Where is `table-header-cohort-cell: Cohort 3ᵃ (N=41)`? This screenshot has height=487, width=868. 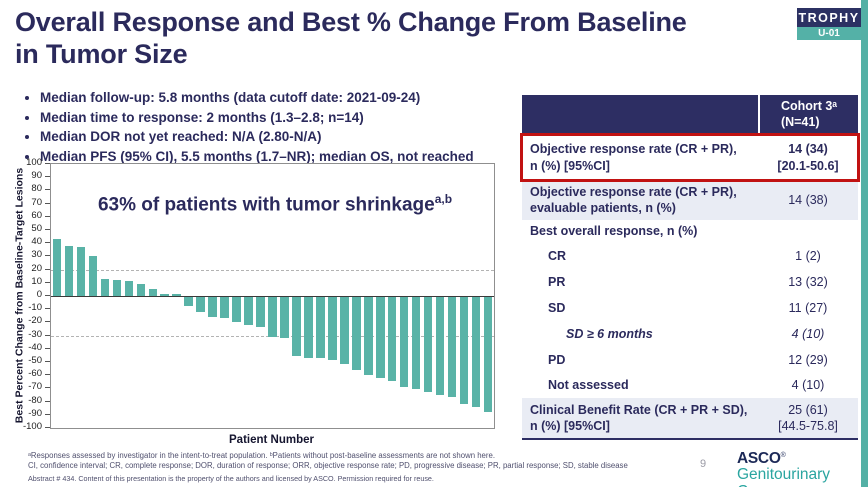 table-header-cohort-cell: Cohort 3ᵃ (N=41) is located at coordinates (808, 115).